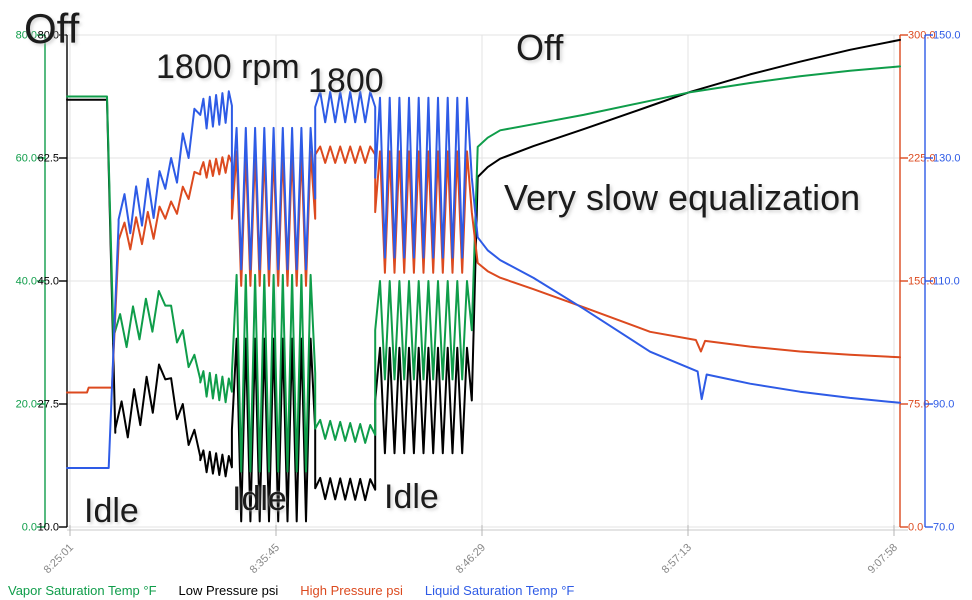 This screenshot has height=600, width=972. Describe the element at coordinates (52, 28) in the screenshot. I see `annotation-off-1: Off` at that location.